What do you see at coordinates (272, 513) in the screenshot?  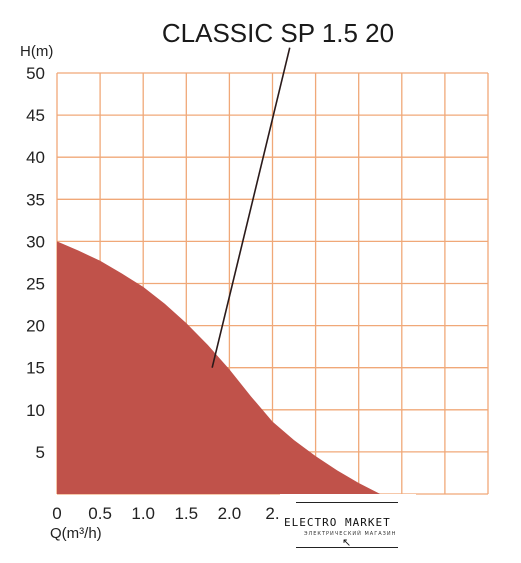 I see `x-tick-label: 2.` at bounding box center [272, 513].